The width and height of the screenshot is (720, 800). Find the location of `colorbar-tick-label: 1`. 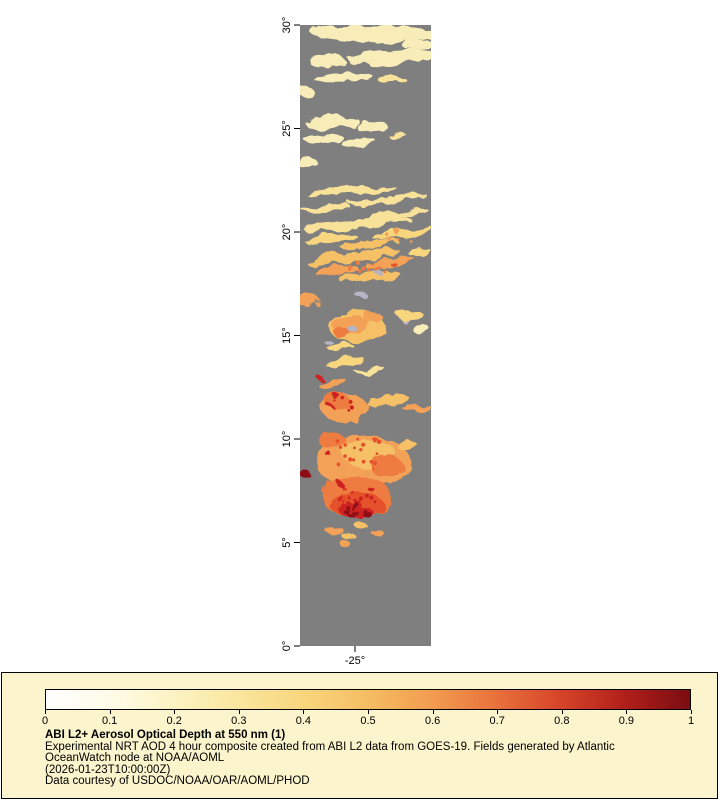

colorbar-tick-label: 1 is located at coordinates (691, 721).